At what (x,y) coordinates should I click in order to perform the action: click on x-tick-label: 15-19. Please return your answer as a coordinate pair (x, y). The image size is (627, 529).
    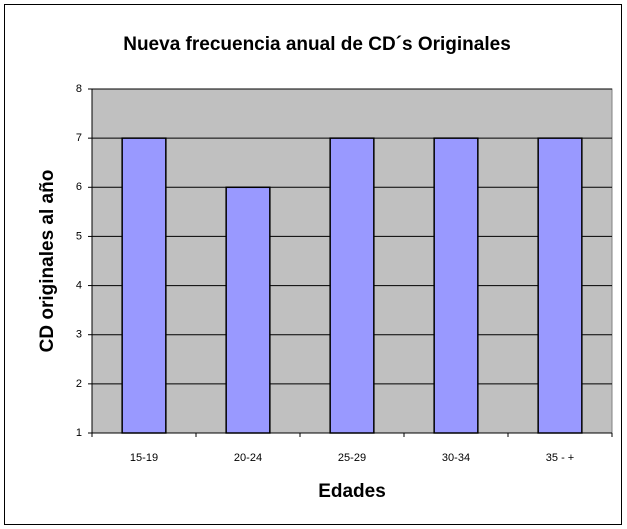
    Looking at the image, I should click on (144, 458).